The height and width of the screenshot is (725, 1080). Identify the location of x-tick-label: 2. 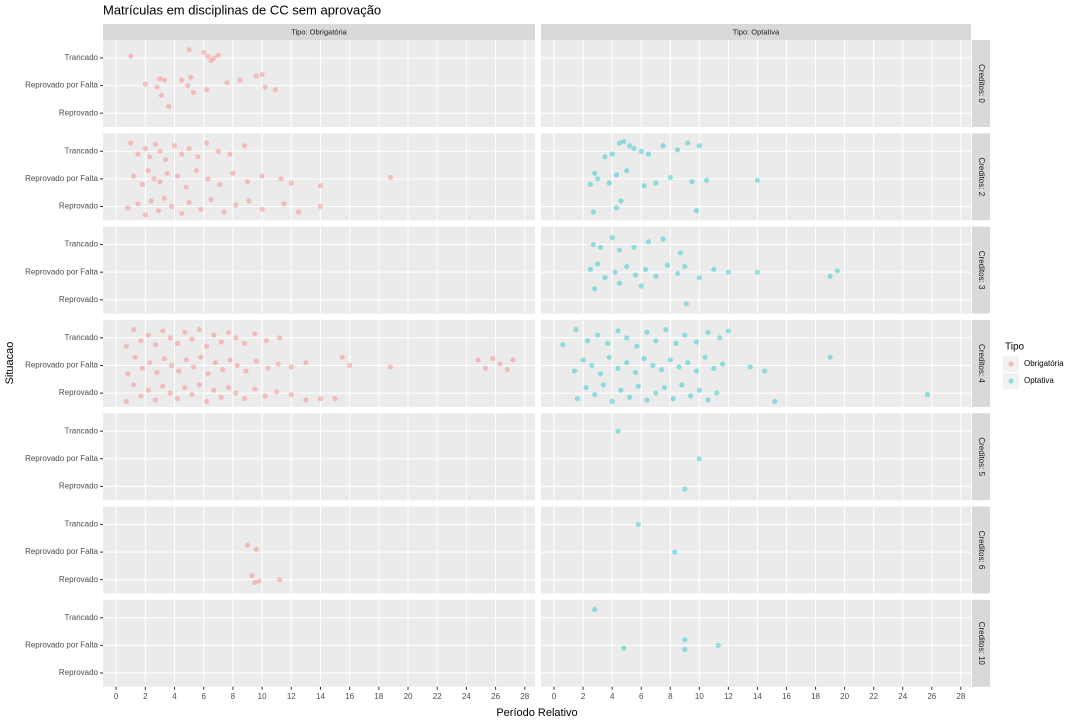
(145, 696).